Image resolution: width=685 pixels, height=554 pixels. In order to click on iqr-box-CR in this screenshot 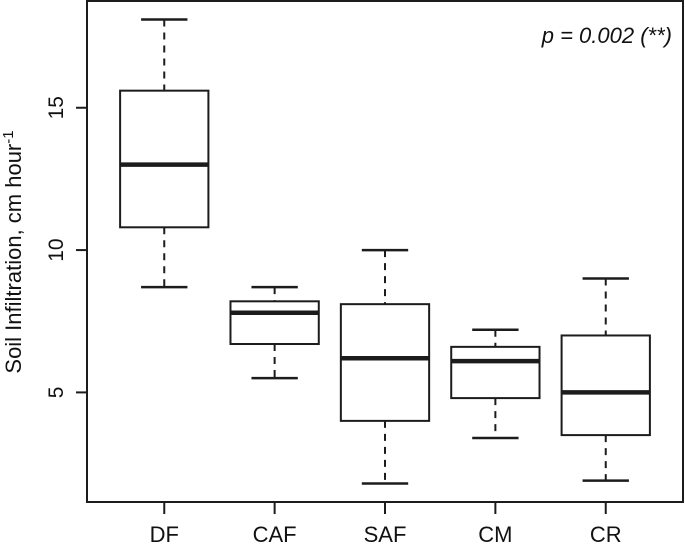, I will do `click(605, 385)`.